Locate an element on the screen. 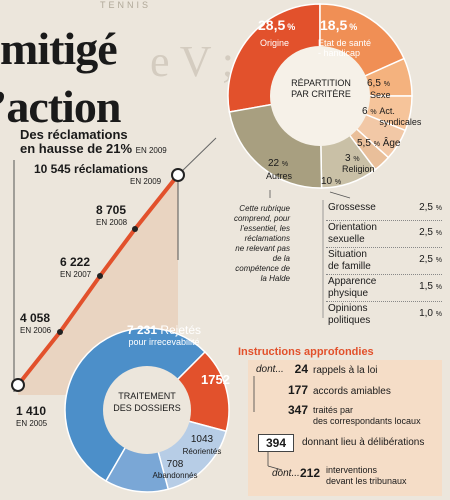  criteria-origin-label: Origine is located at coordinates (275, 43).